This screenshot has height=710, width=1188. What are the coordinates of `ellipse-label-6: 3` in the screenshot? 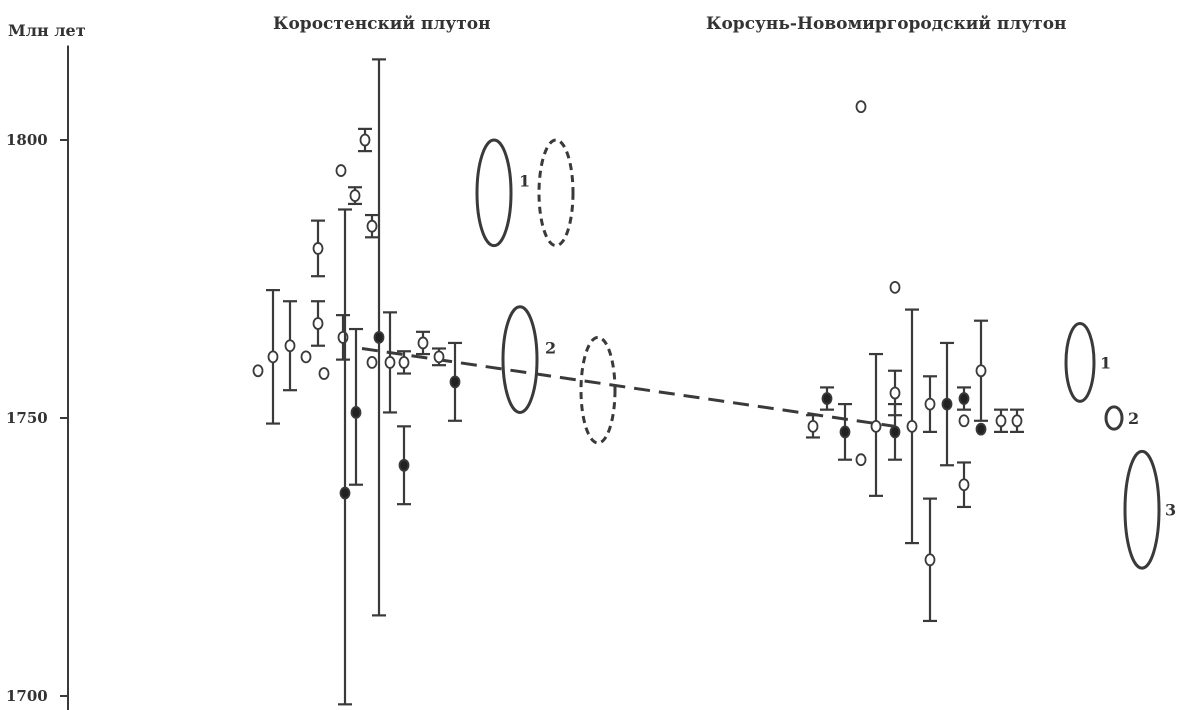 It's located at (1170, 510).